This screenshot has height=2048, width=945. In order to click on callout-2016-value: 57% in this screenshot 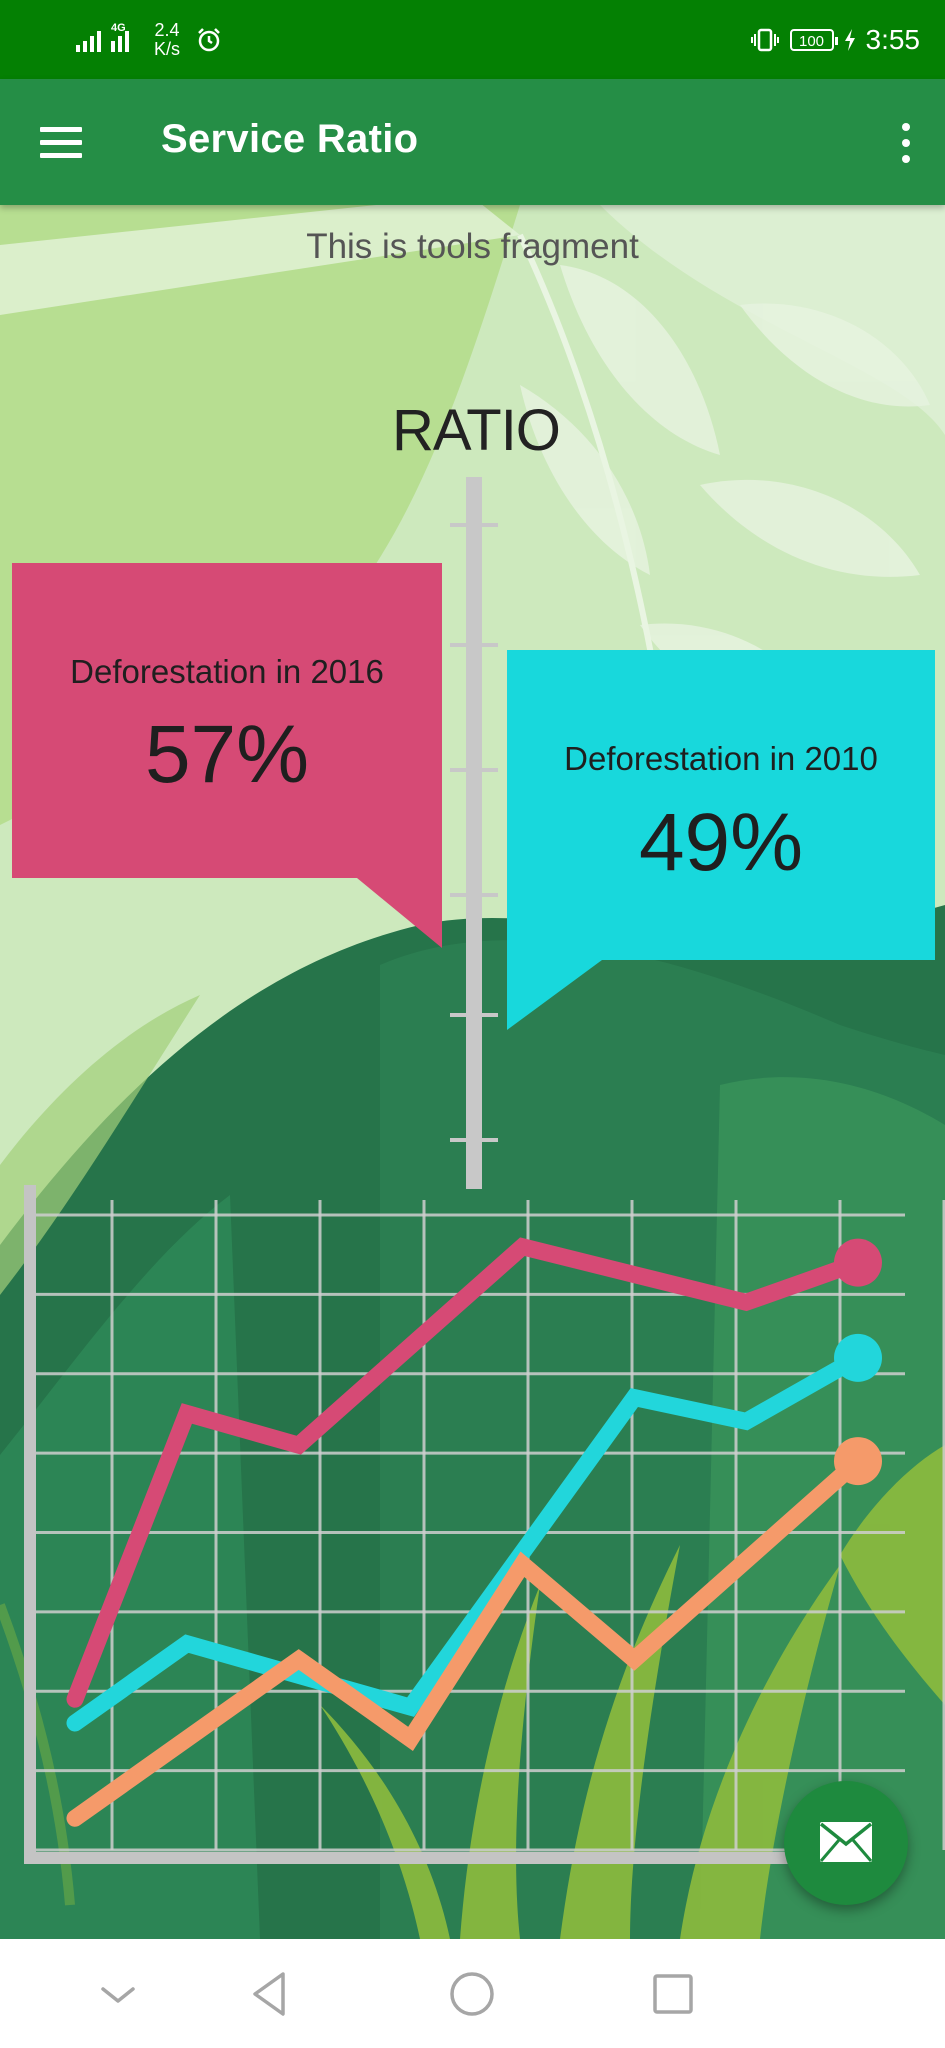, I will do `click(227, 754)`.